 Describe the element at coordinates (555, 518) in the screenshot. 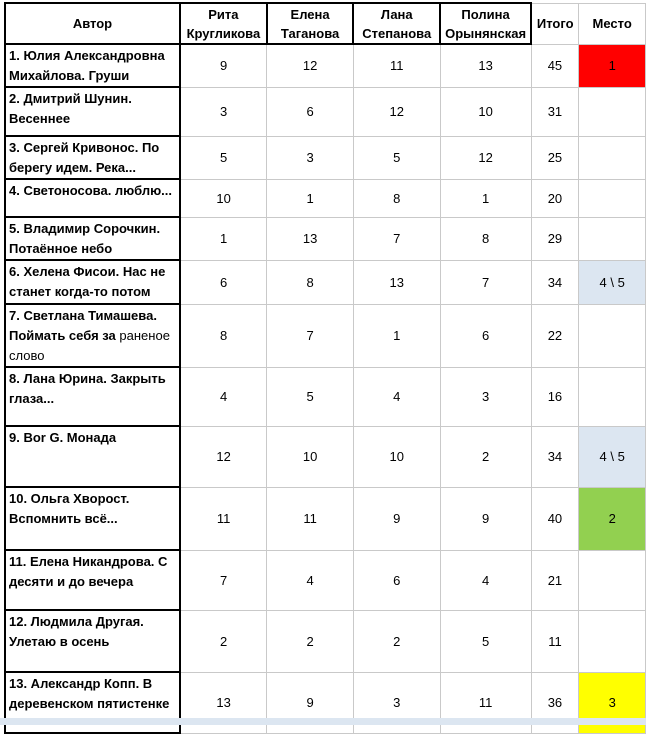

I see `total-cell: 40` at that location.